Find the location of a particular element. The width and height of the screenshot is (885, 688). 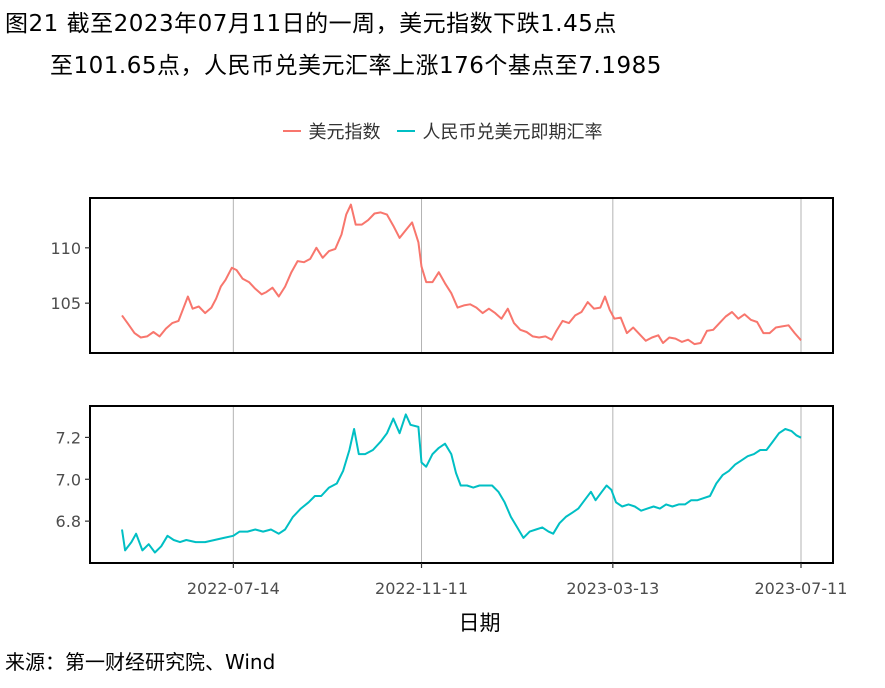

y-tick-label-0-1: 110 is located at coordinates (65, 248).